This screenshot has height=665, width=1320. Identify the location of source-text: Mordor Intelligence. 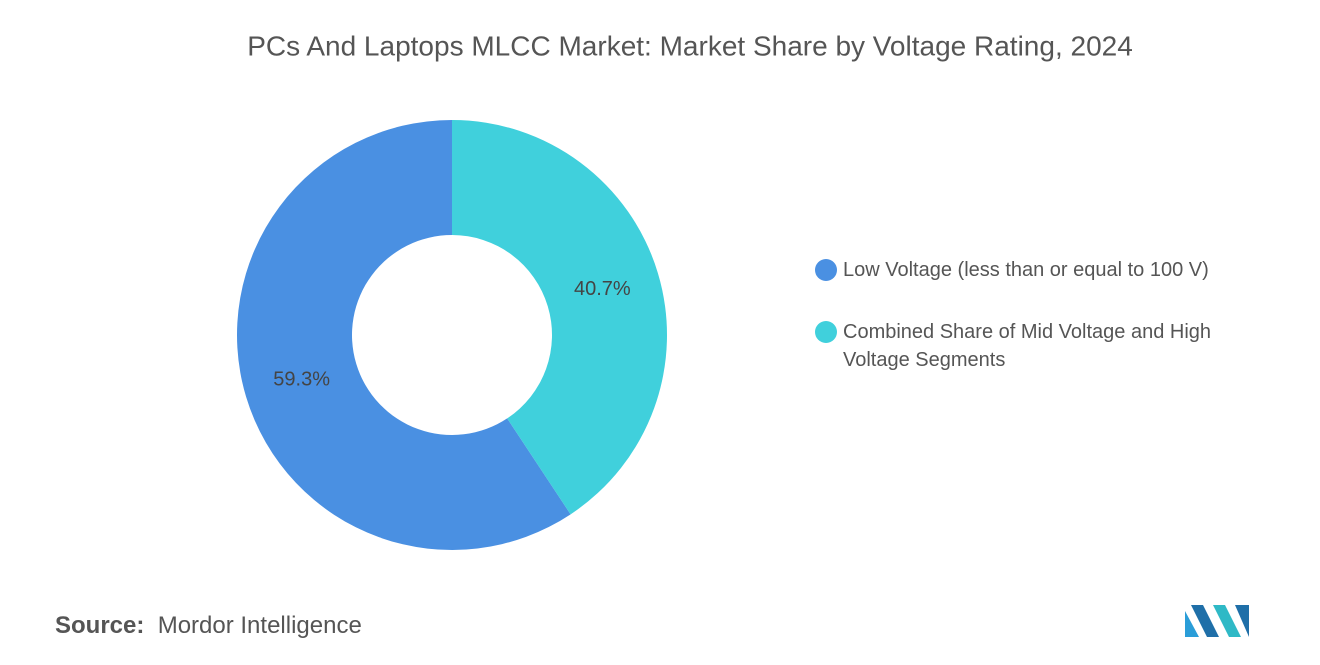
(259, 625).